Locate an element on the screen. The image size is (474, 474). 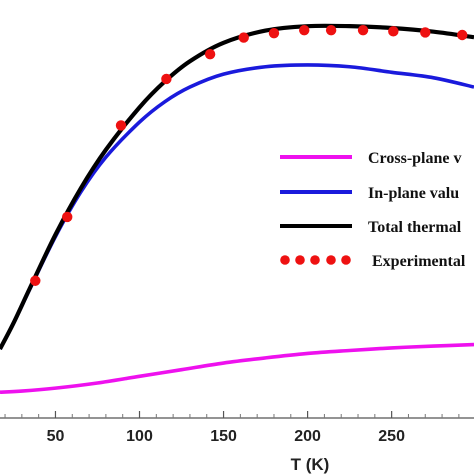
x-tick-label: 150 is located at coordinates (223, 436).